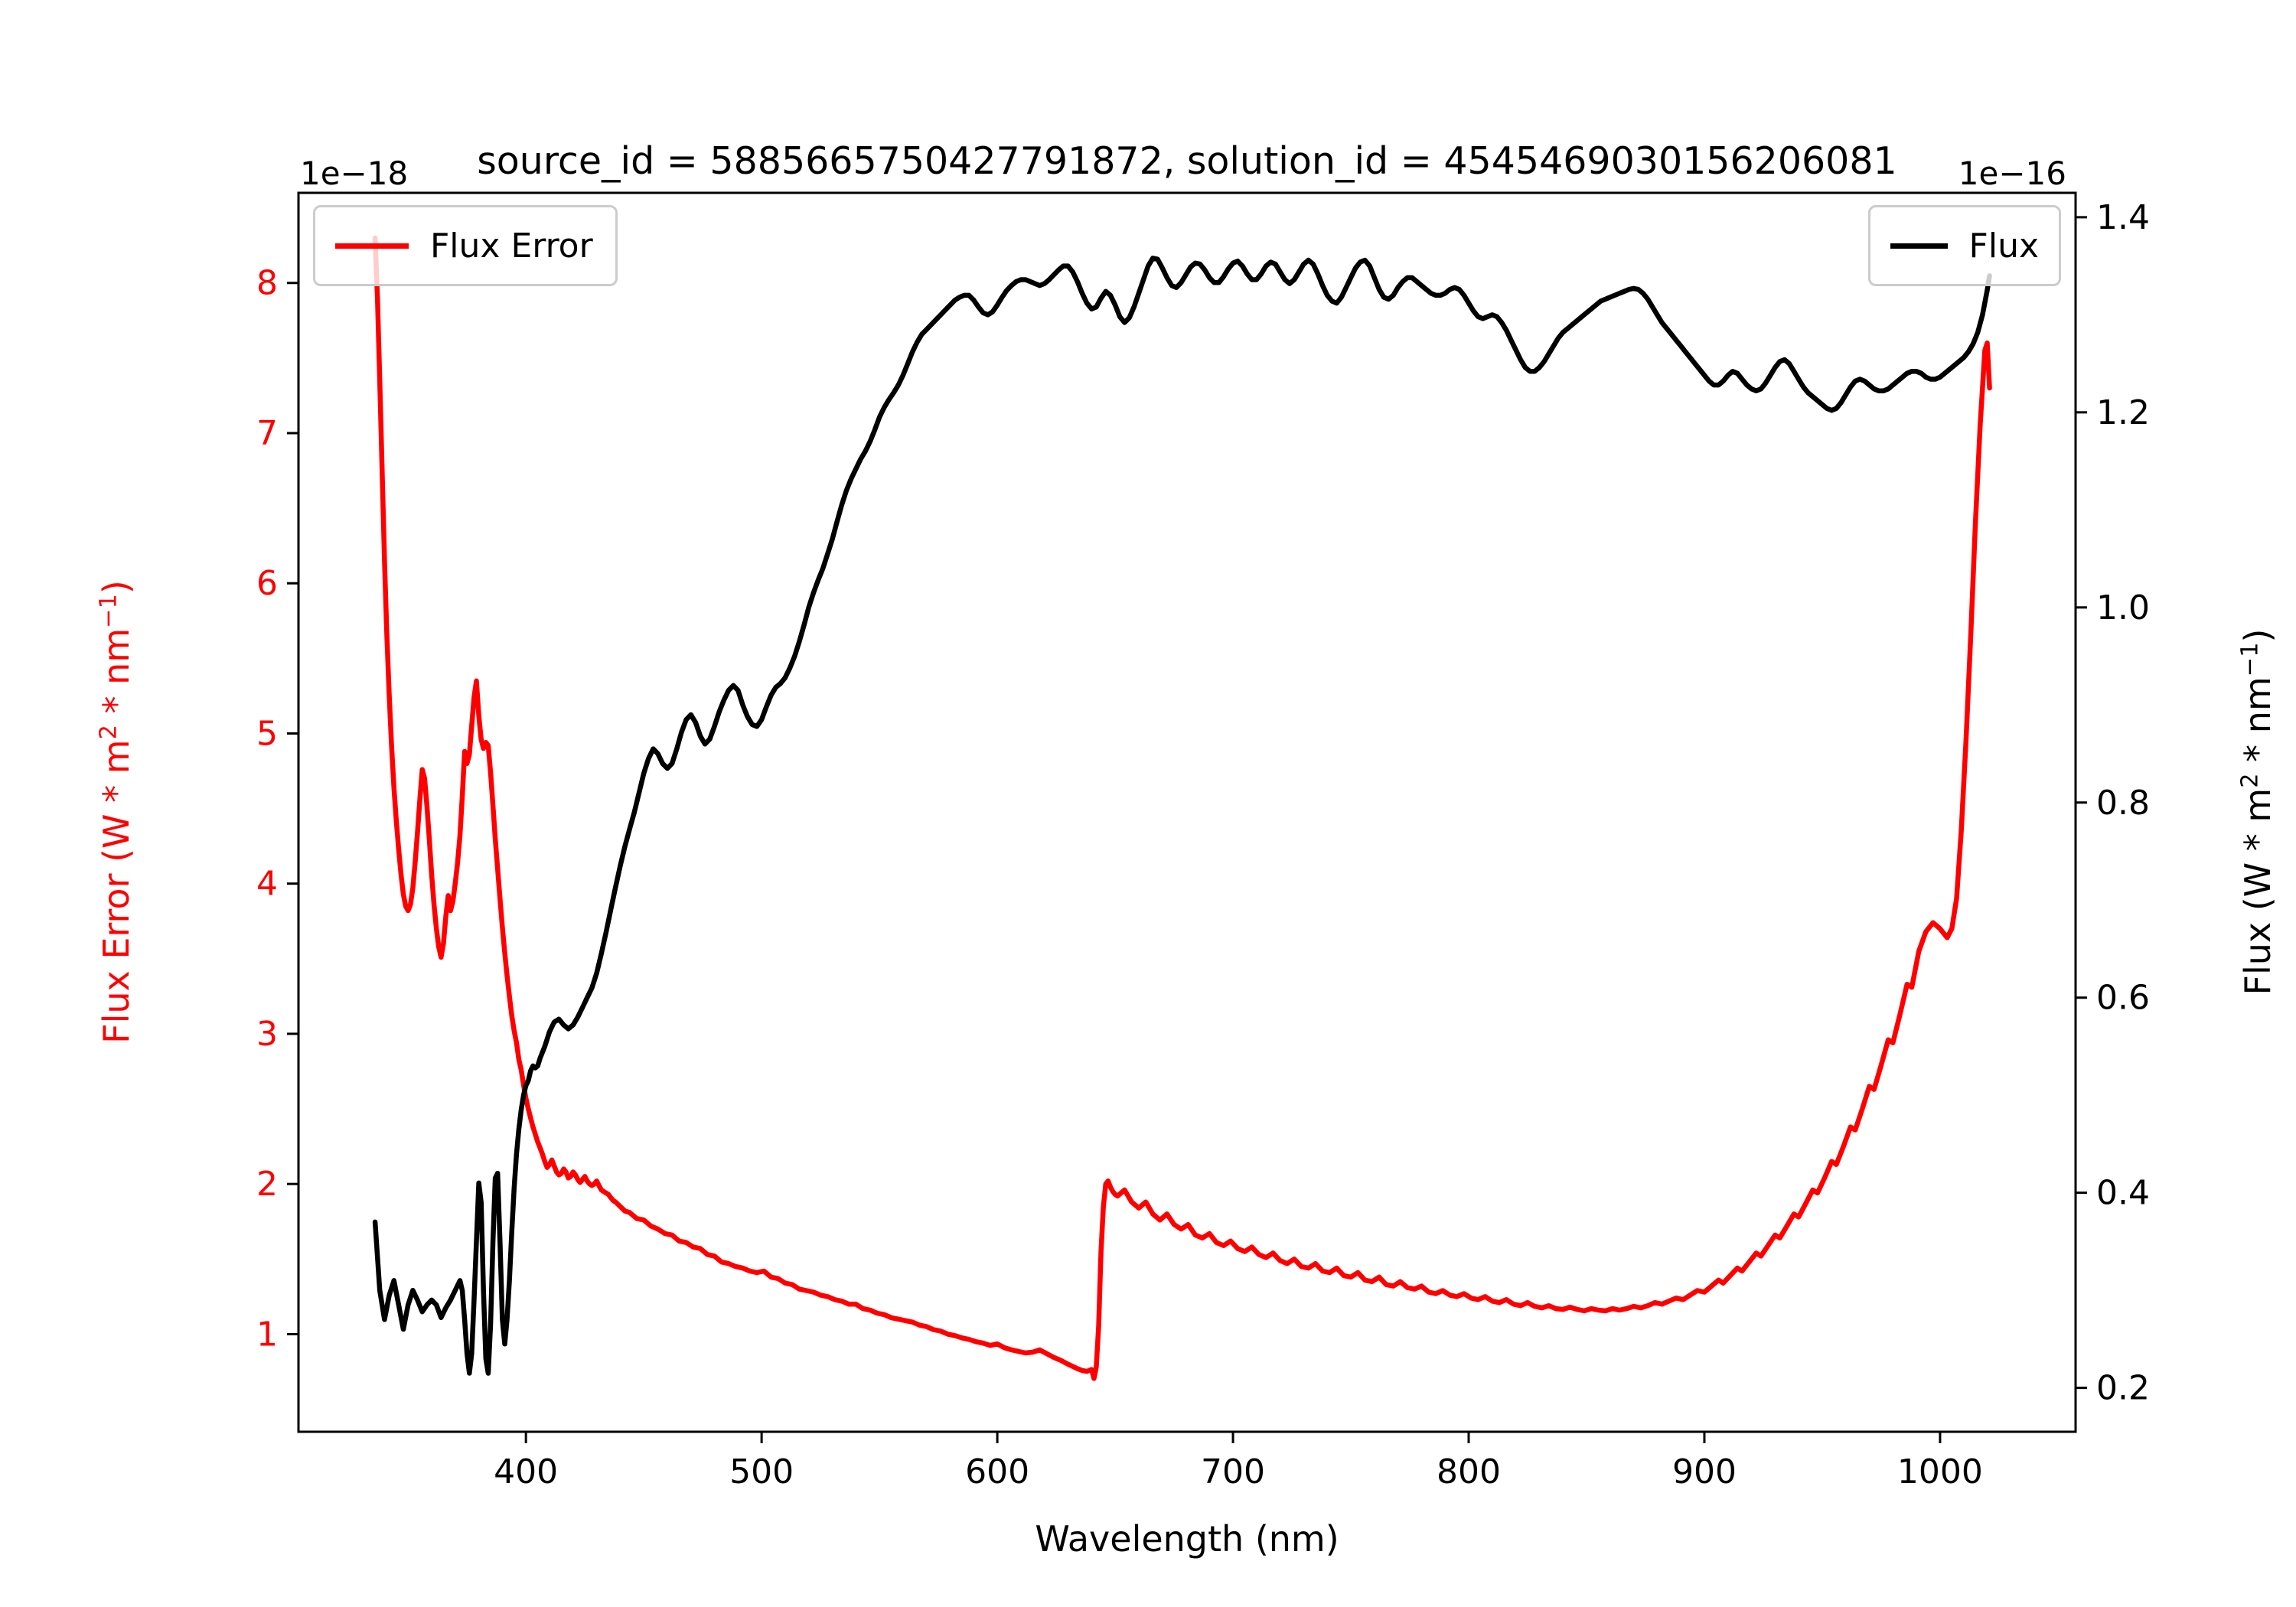 Image resolution: width=2296 pixels, height=1607 pixels. Describe the element at coordinates (1469, 1471) in the screenshot. I see `x-tick-label: 800` at that location.